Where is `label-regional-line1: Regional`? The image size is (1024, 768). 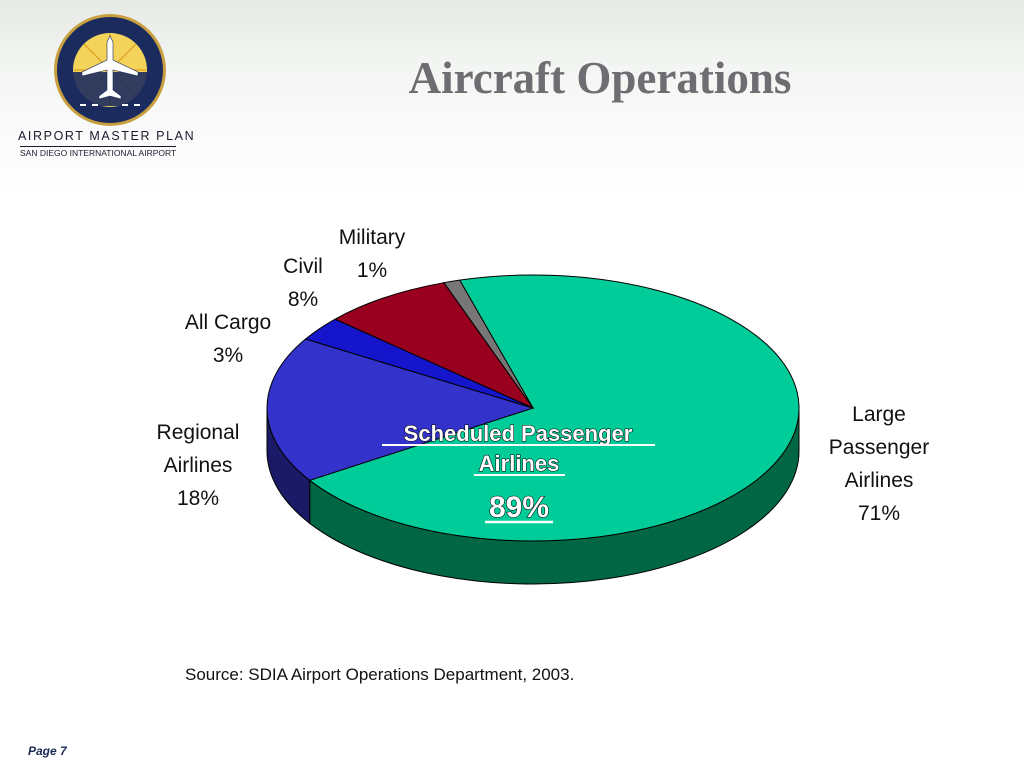 label-regional-line1: Regional is located at coordinates (198, 432).